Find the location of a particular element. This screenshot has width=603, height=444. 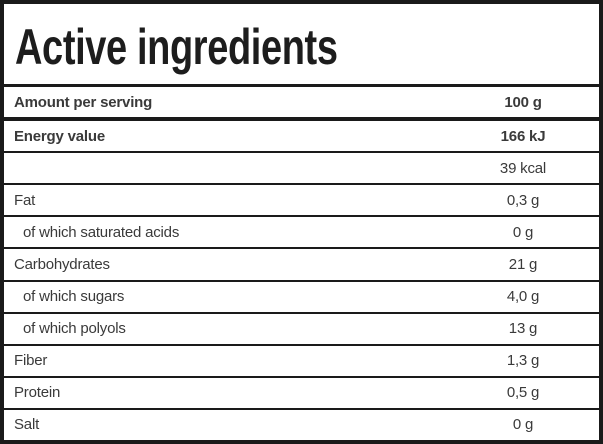

row-value: 39 kcal is located at coordinates (523, 168).